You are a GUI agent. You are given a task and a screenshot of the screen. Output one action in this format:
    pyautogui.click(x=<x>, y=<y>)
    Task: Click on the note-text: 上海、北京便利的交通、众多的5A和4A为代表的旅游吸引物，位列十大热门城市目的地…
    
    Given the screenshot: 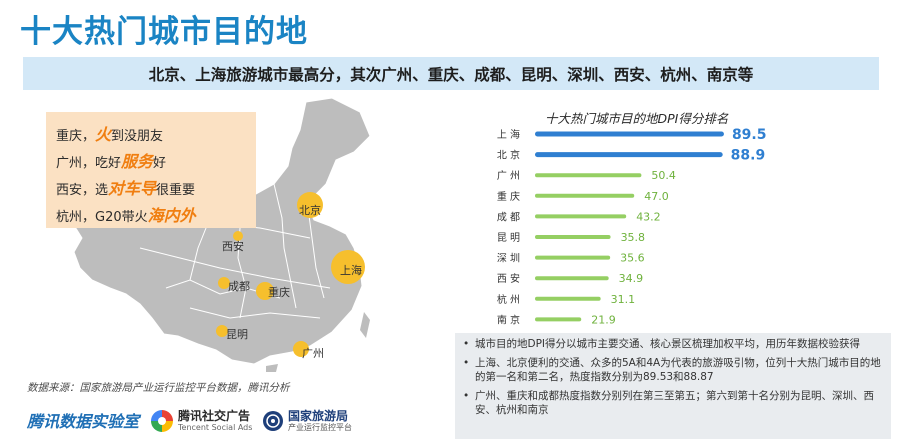 What is the action you would take?
    pyautogui.click(x=678, y=370)
    